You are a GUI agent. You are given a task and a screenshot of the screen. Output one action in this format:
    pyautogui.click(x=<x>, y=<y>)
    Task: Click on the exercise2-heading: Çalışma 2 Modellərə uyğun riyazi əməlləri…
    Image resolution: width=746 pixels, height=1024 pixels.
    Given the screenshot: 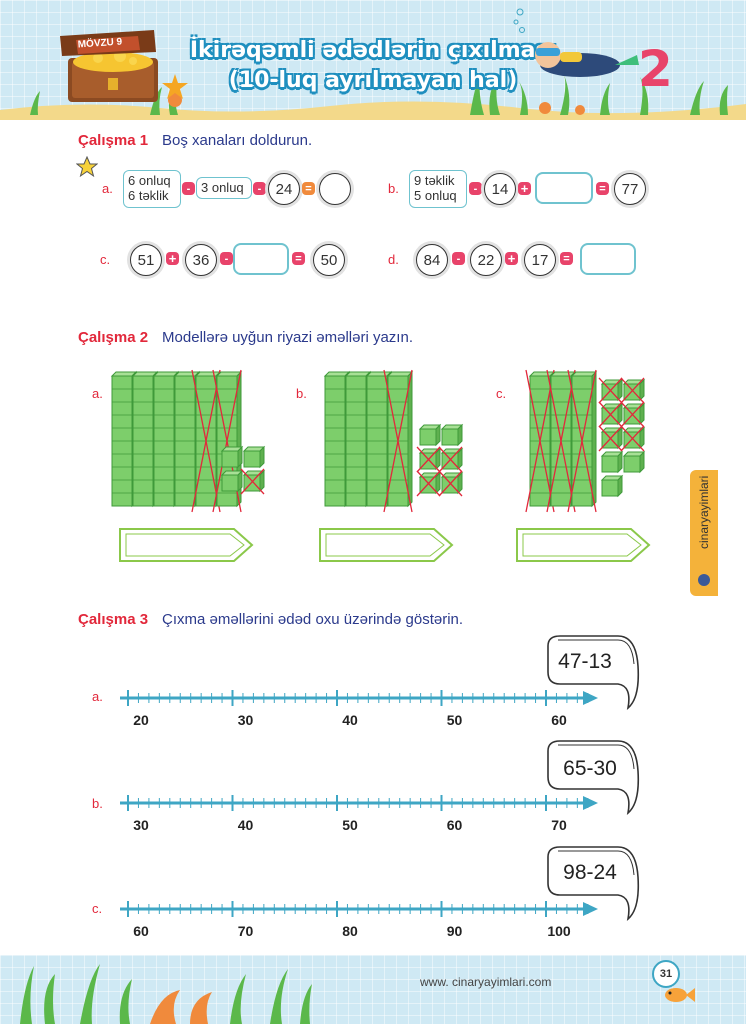 What is the action you would take?
    pyautogui.click(x=245, y=337)
    